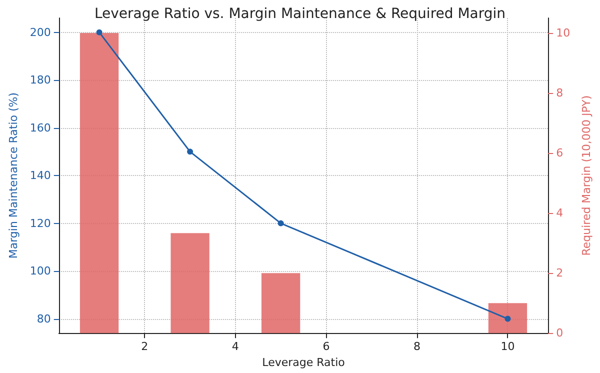 This screenshot has height=373, width=600. I want to click on y-tick-label: 160, so click(40, 127).